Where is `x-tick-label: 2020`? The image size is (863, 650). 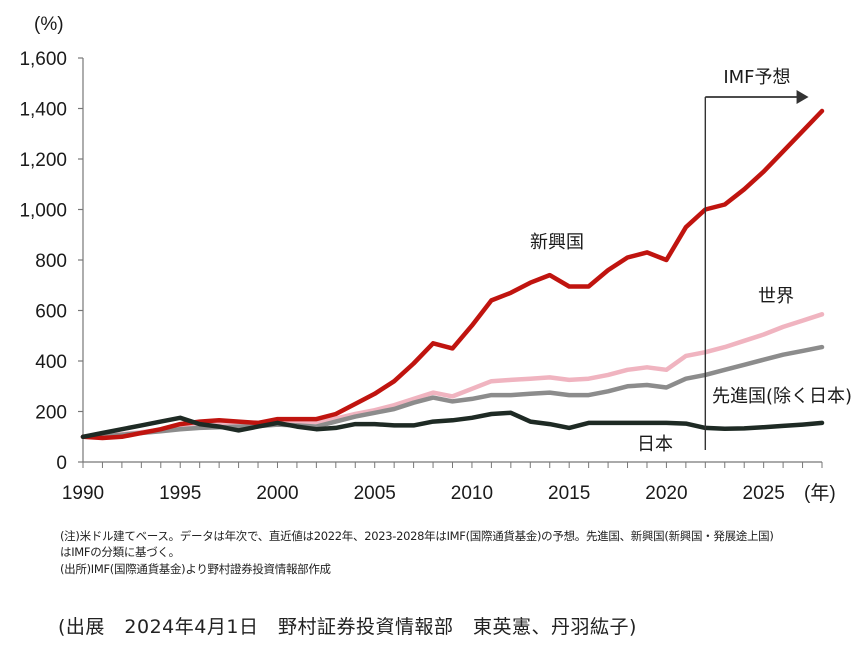 x-tick-label: 2020 is located at coordinates (666, 493).